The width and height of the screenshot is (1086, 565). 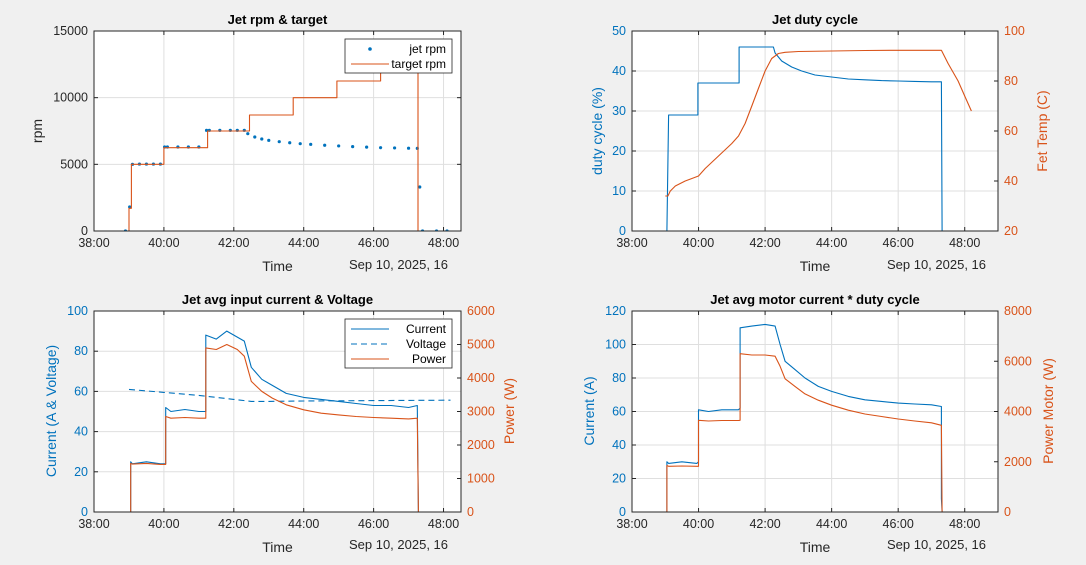 I want to click on y-right-tick-label: 60, so click(x=1011, y=131).